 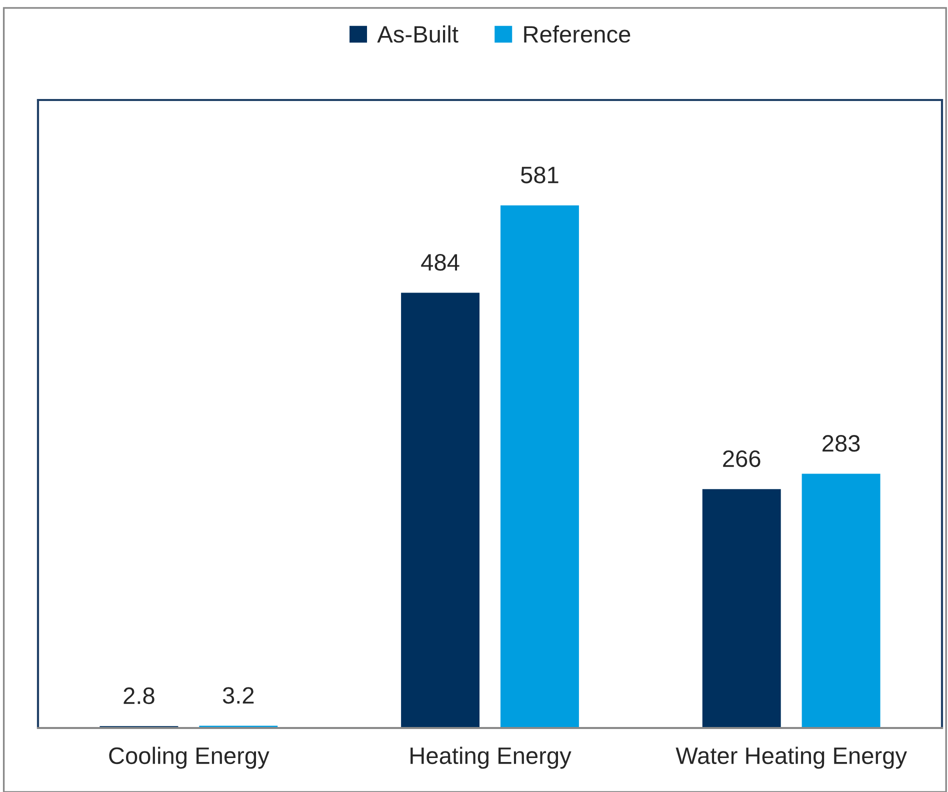 What do you see at coordinates (577, 34) in the screenshot?
I see `legend-label: Reference` at bounding box center [577, 34].